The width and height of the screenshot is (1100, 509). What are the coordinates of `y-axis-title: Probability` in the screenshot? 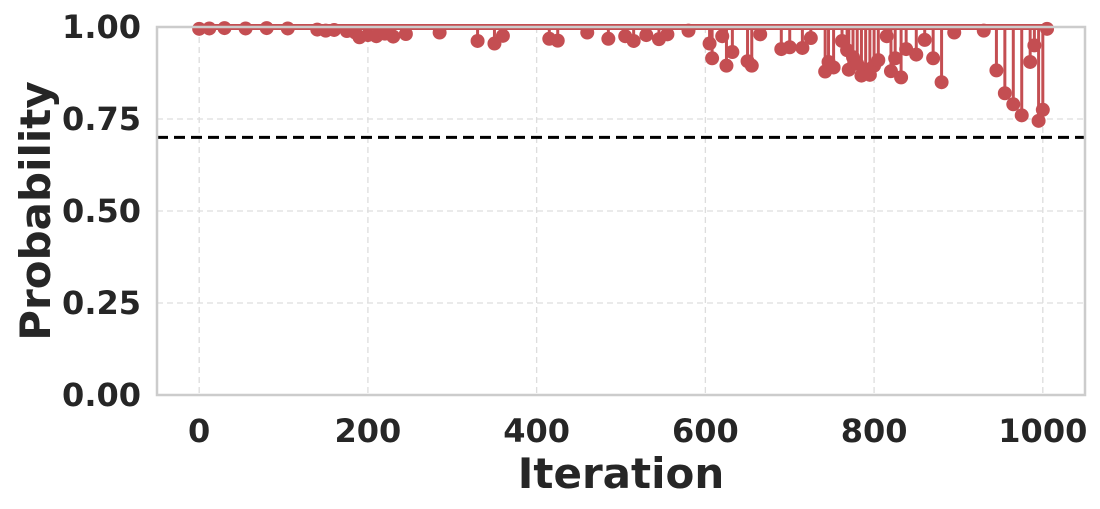 It's located at (35, 210).